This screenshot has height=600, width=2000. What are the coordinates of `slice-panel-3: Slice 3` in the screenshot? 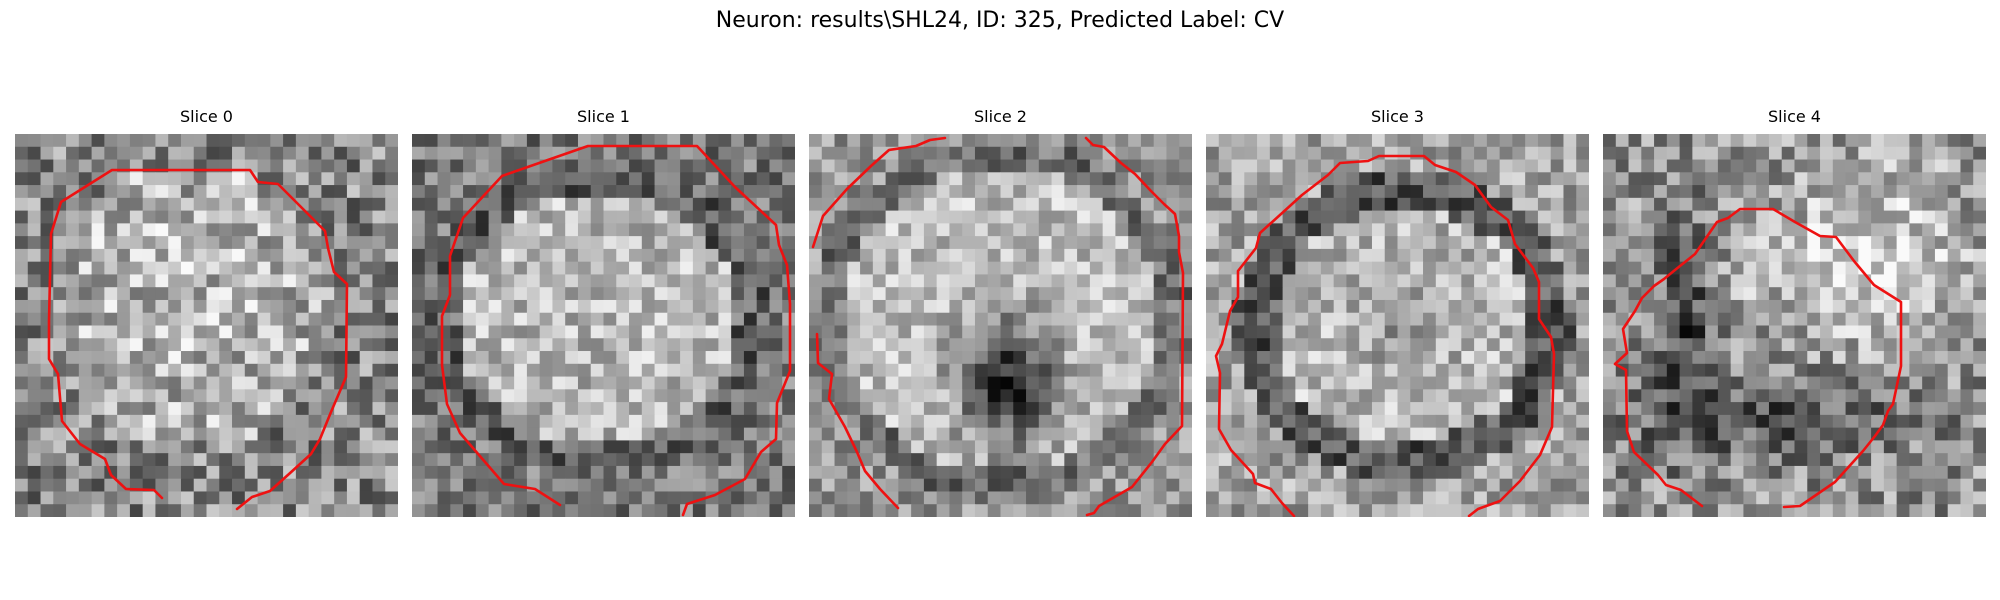 It's located at (1397, 312).